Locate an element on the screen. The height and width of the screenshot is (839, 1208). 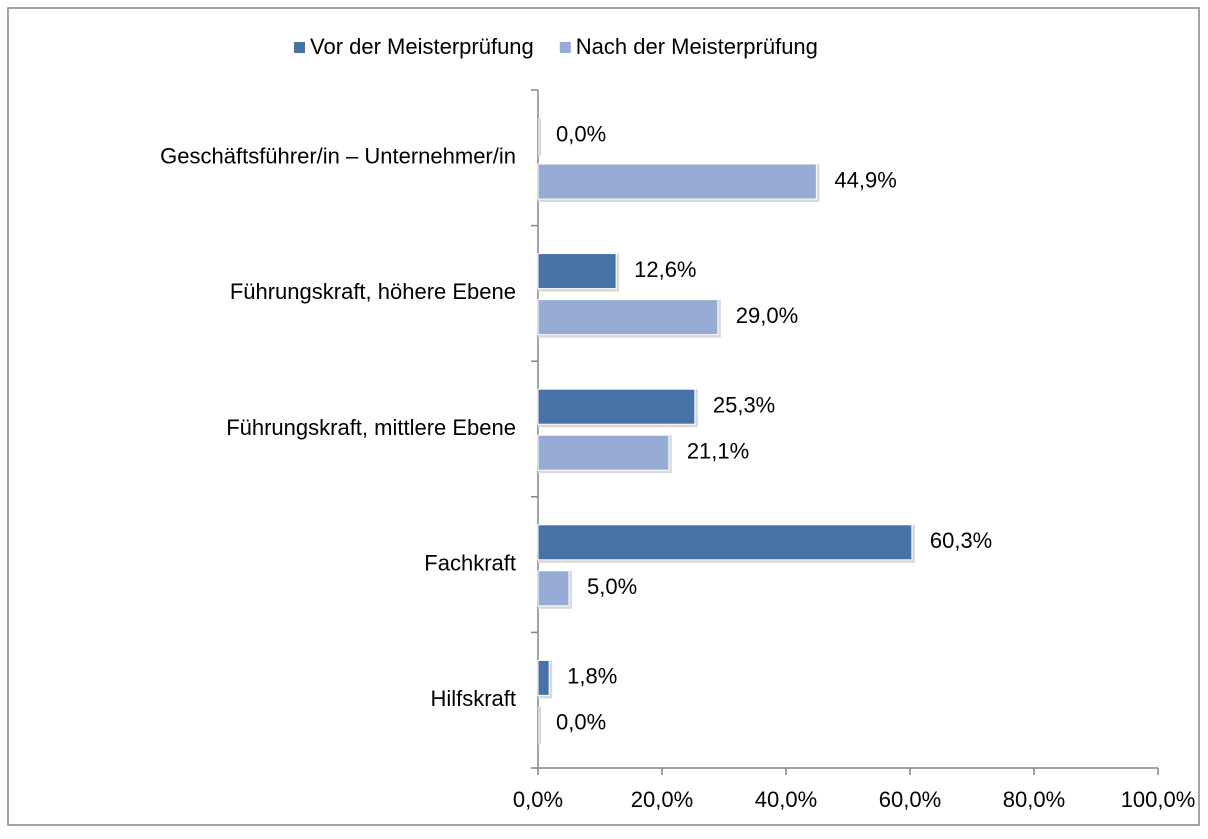
legend-label: Vor der Meisterprüfung is located at coordinates (422, 46).